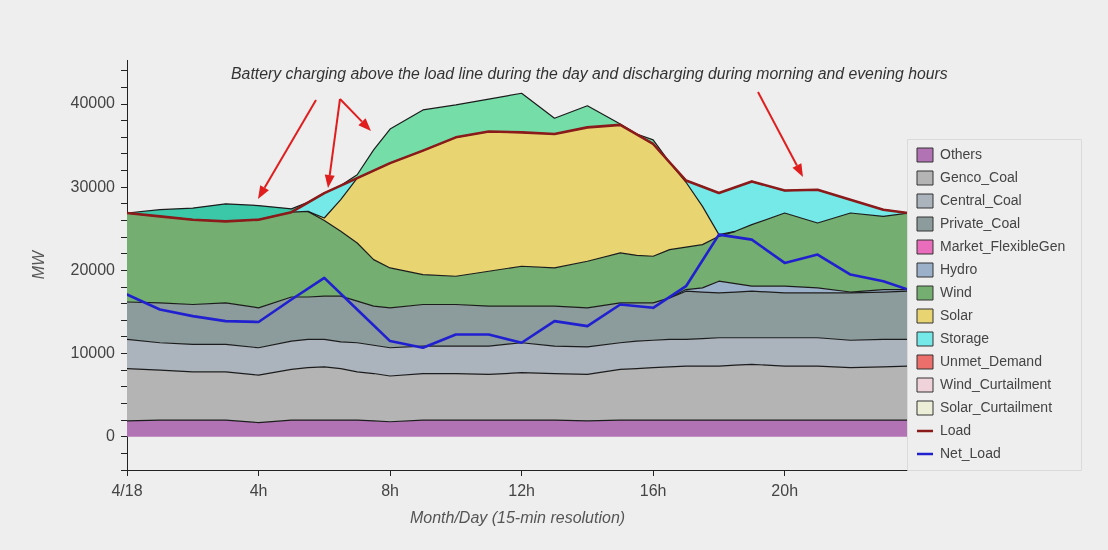  Describe the element at coordinates (390, 491) in the screenshot. I see `x-tick-label: 8h` at that location.